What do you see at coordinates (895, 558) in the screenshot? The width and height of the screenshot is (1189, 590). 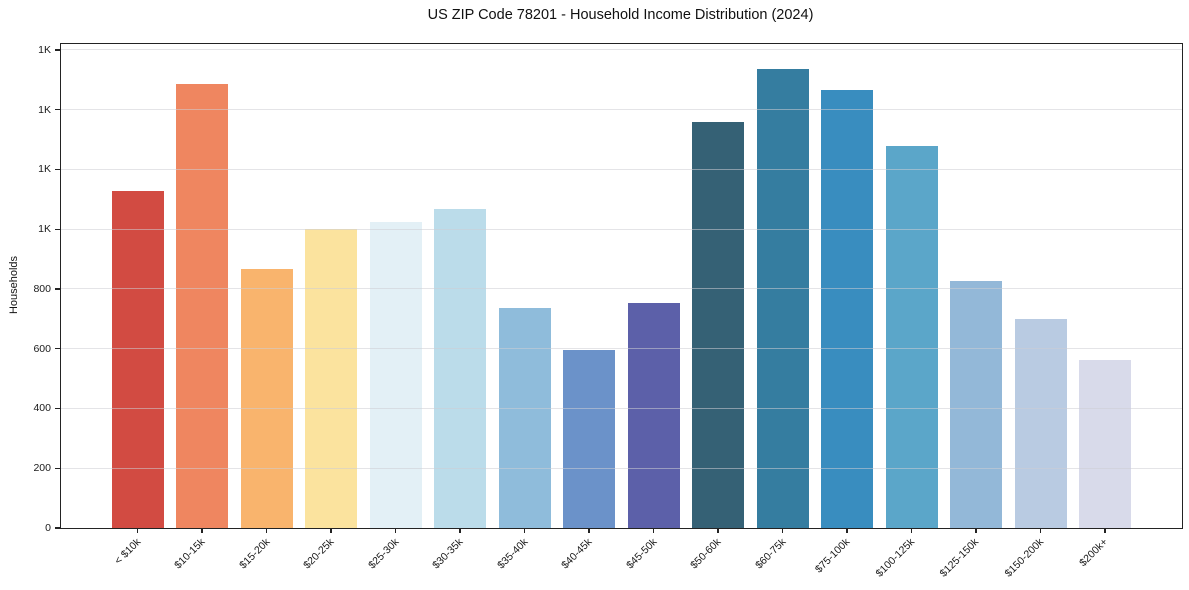 I see `x-tick-label: $100-125k` at bounding box center [895, 558].